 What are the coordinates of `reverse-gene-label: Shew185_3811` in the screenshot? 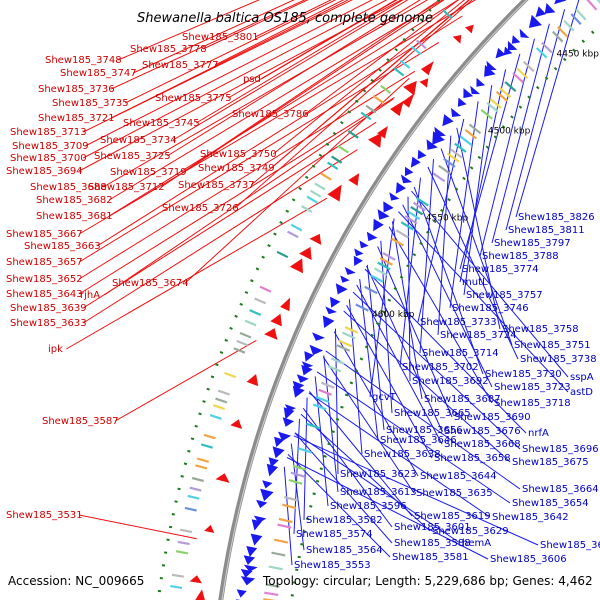 It's located at (546, 230).